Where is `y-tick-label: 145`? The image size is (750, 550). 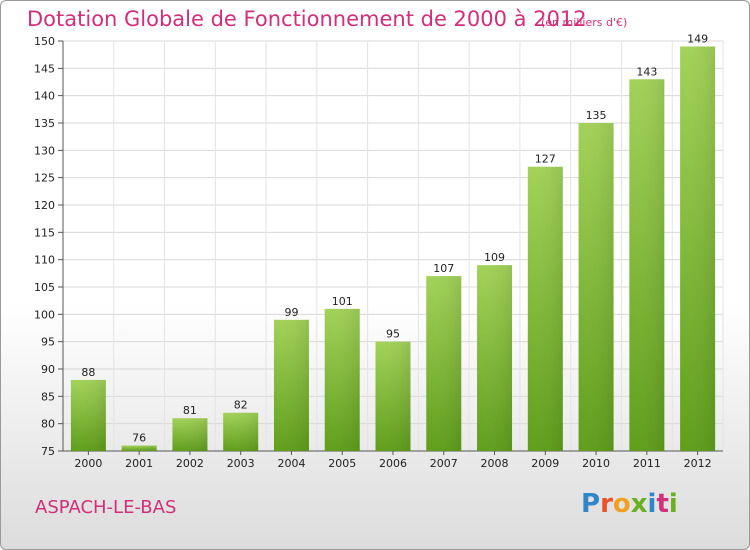
y-tick-label: 145 is located at coordinates (44, 68).